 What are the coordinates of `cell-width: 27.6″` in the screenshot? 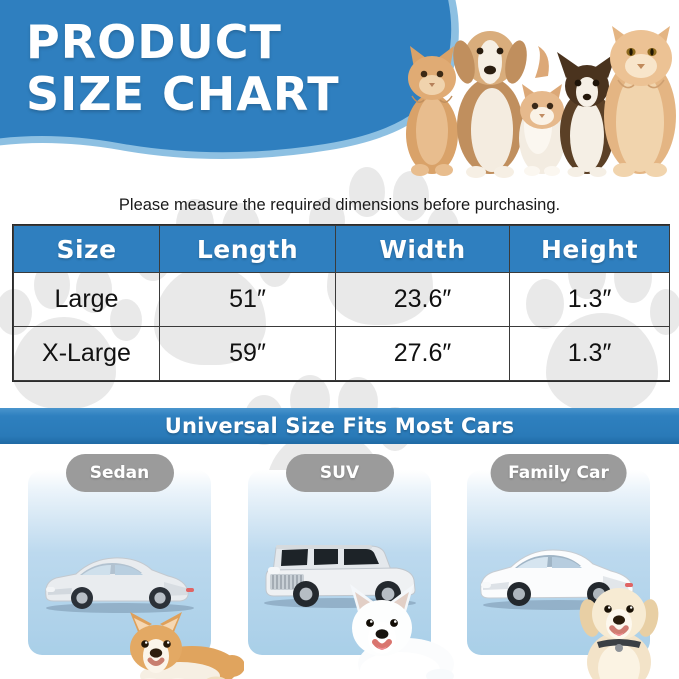 It's located at (422, 353).